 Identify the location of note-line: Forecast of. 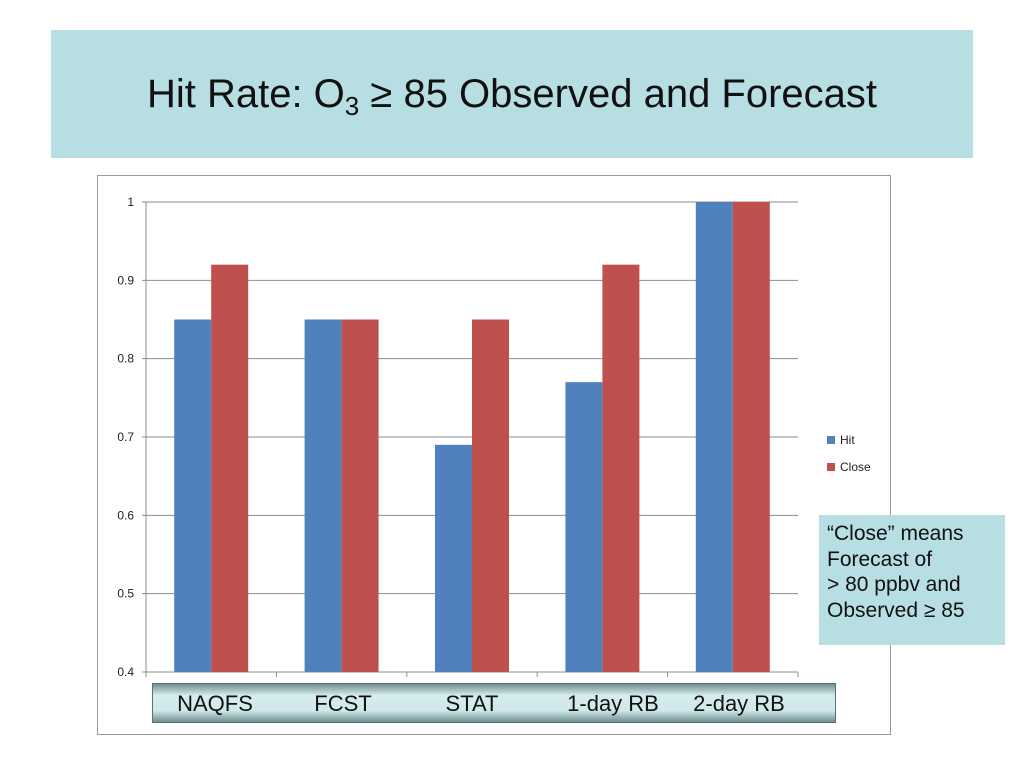
(880, 559).